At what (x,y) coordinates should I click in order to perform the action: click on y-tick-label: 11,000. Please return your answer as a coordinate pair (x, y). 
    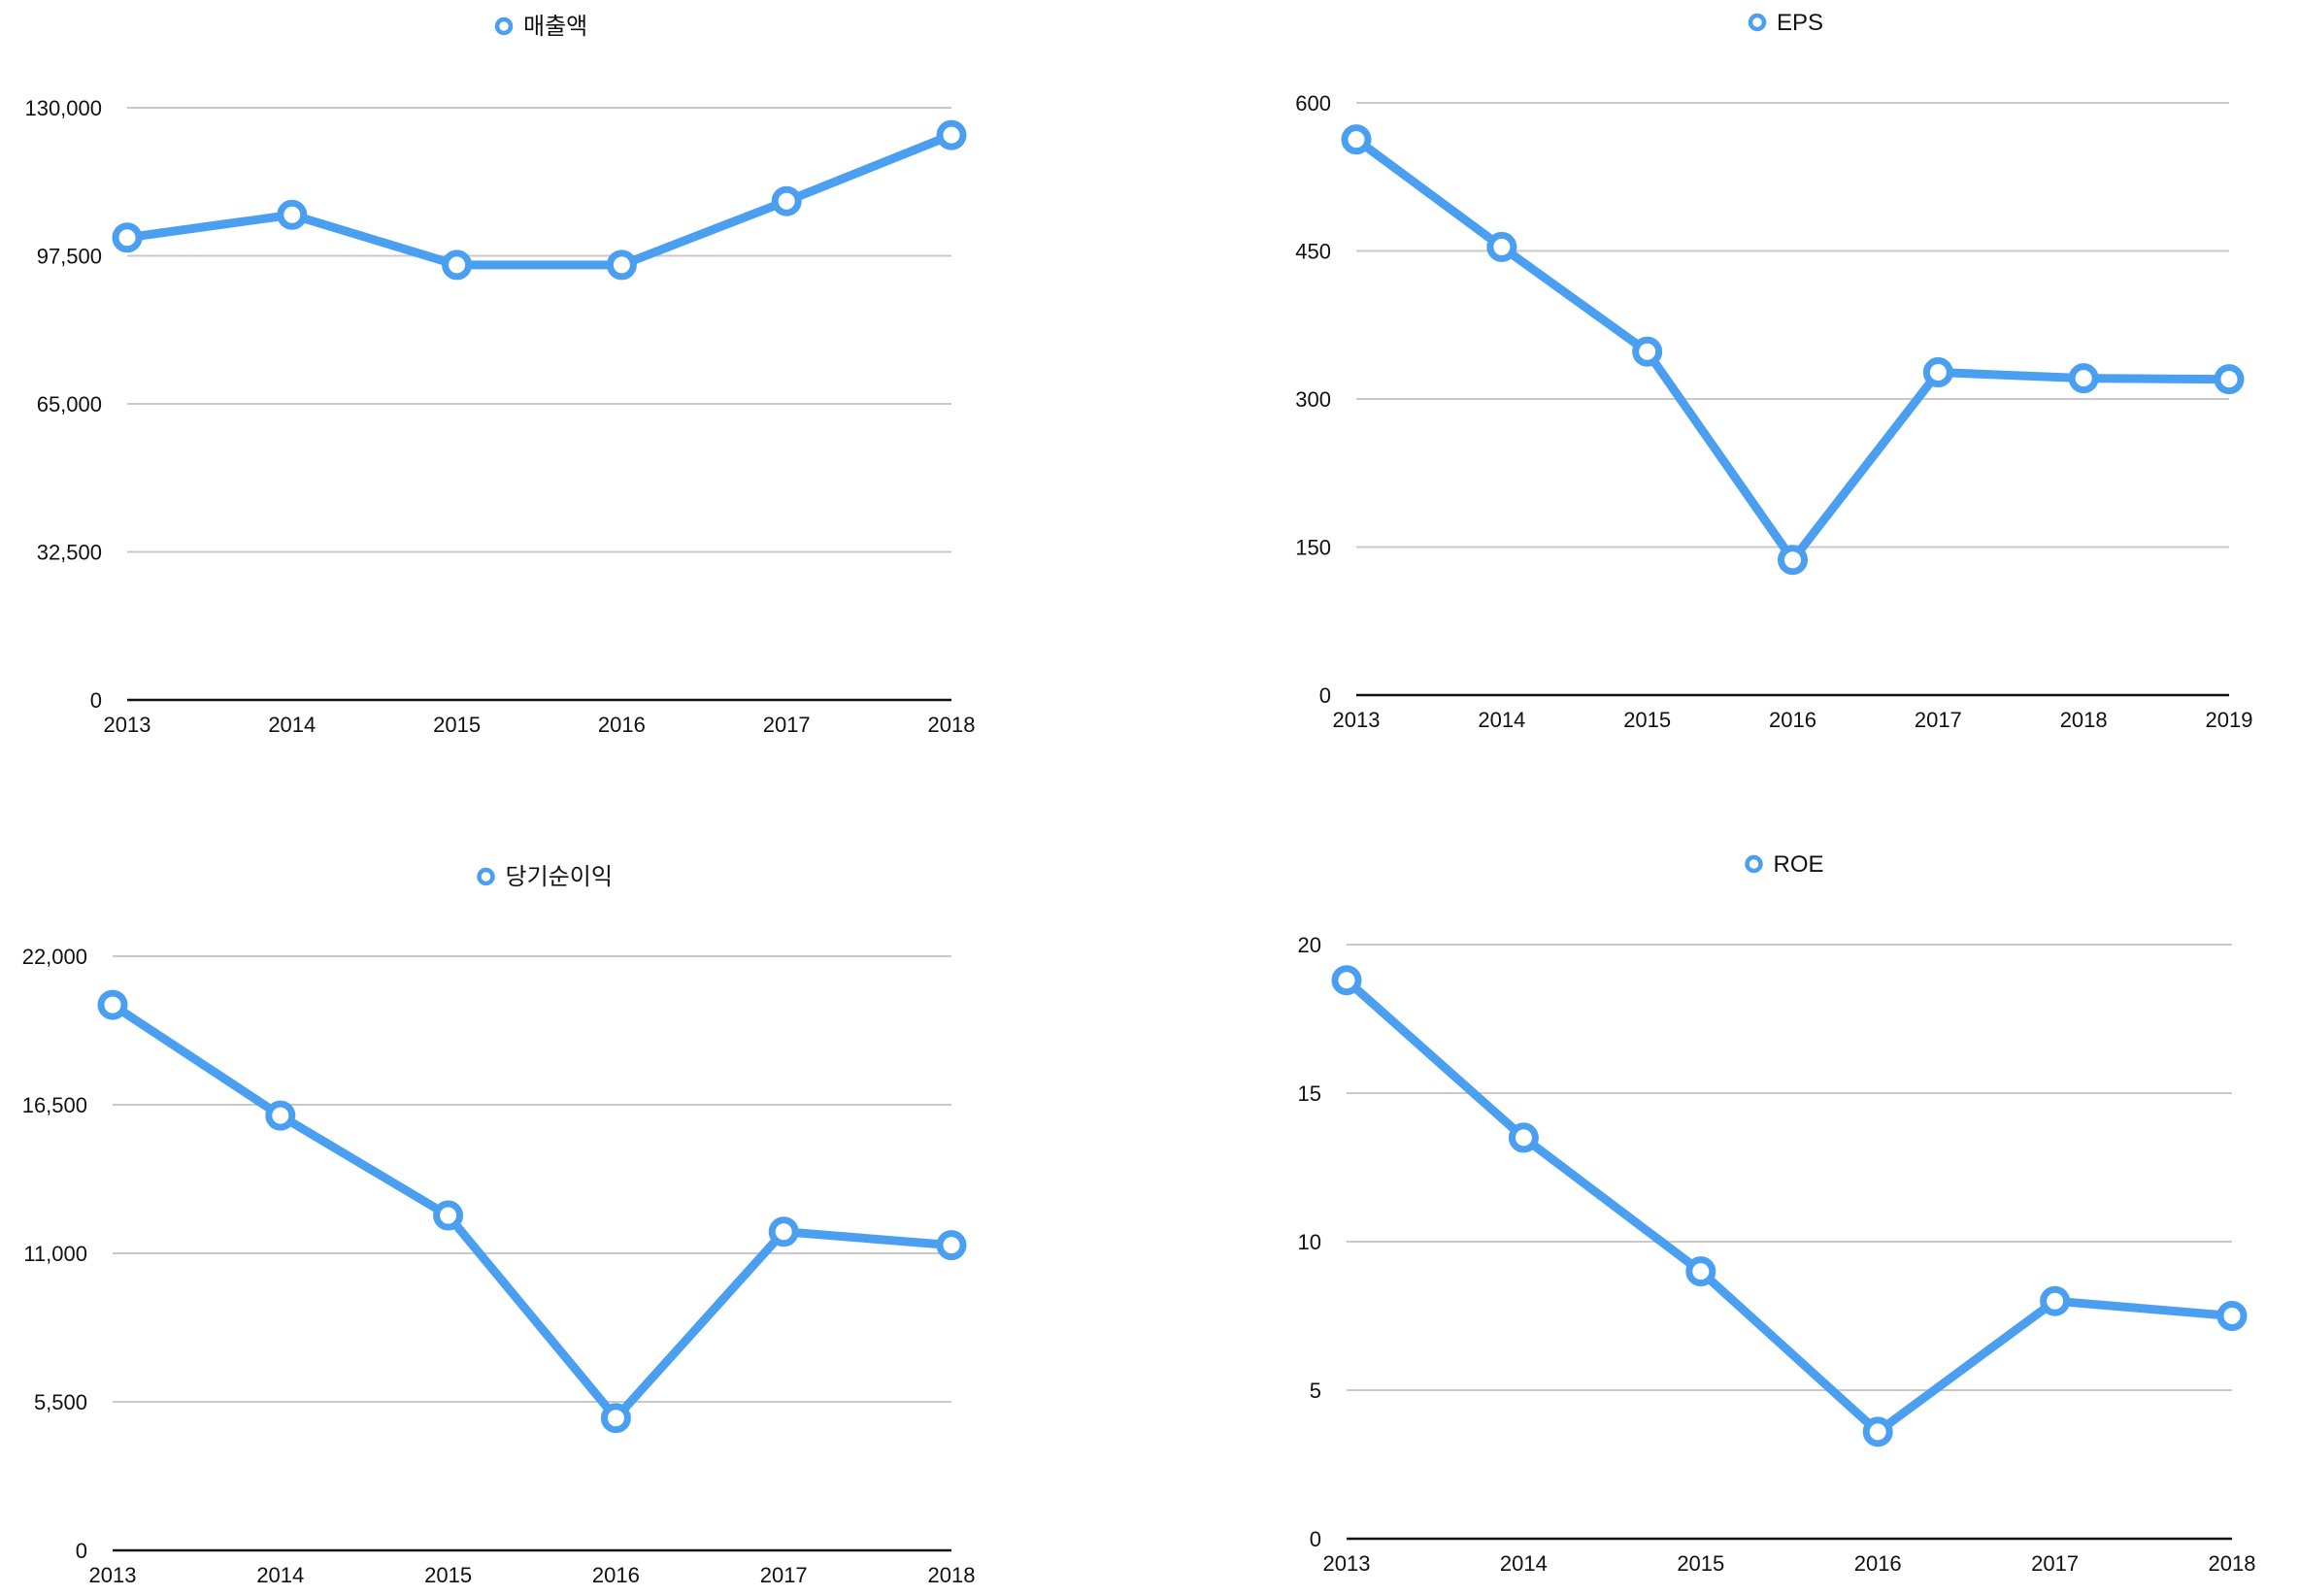
    Looking at the image, I should click on (55, 1254).